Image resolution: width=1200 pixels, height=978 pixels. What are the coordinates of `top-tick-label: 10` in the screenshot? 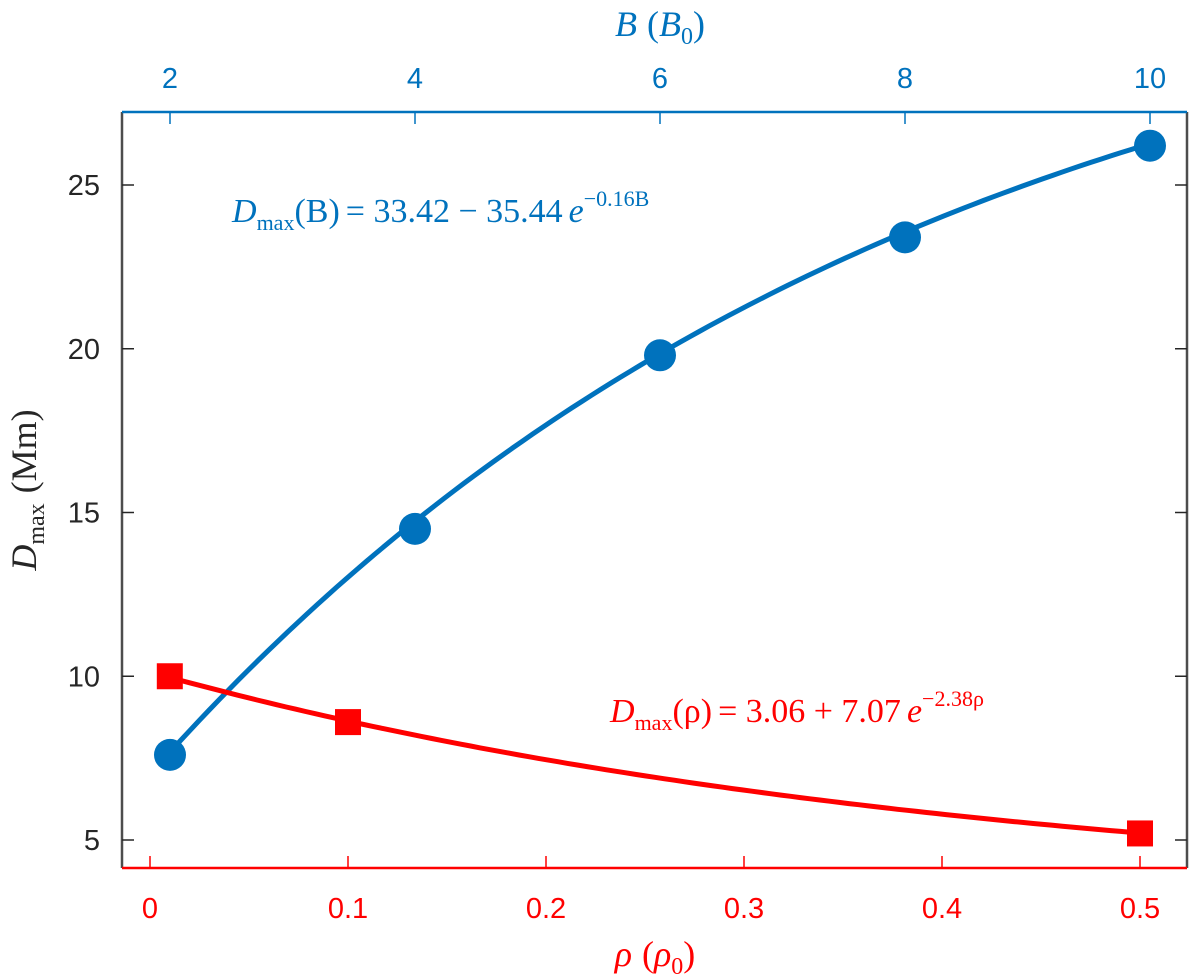 It's located at (1150, 79).